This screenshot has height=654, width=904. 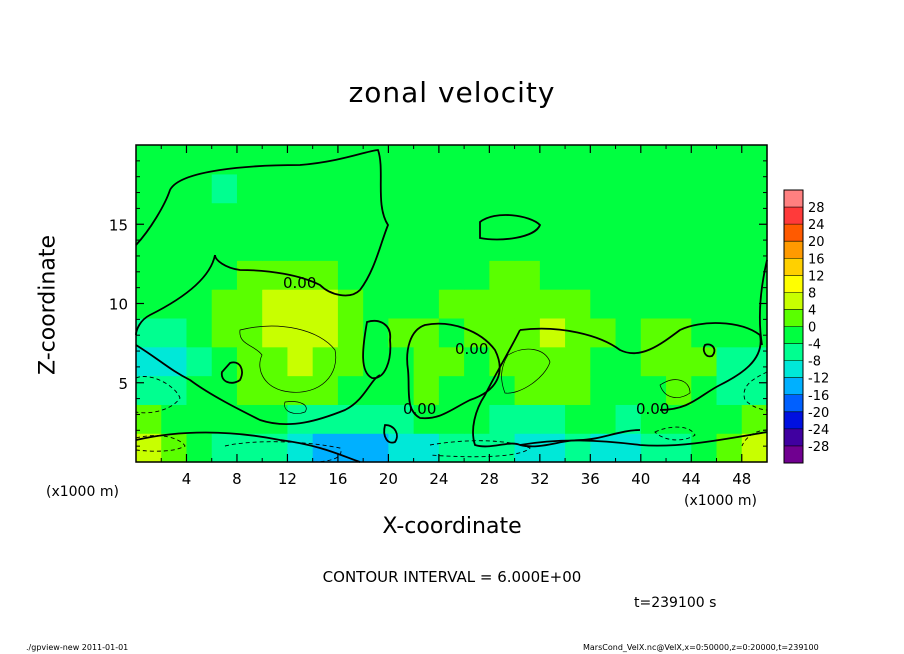 I want to click on colorbar-label: 20, so click(x=816, y=242).